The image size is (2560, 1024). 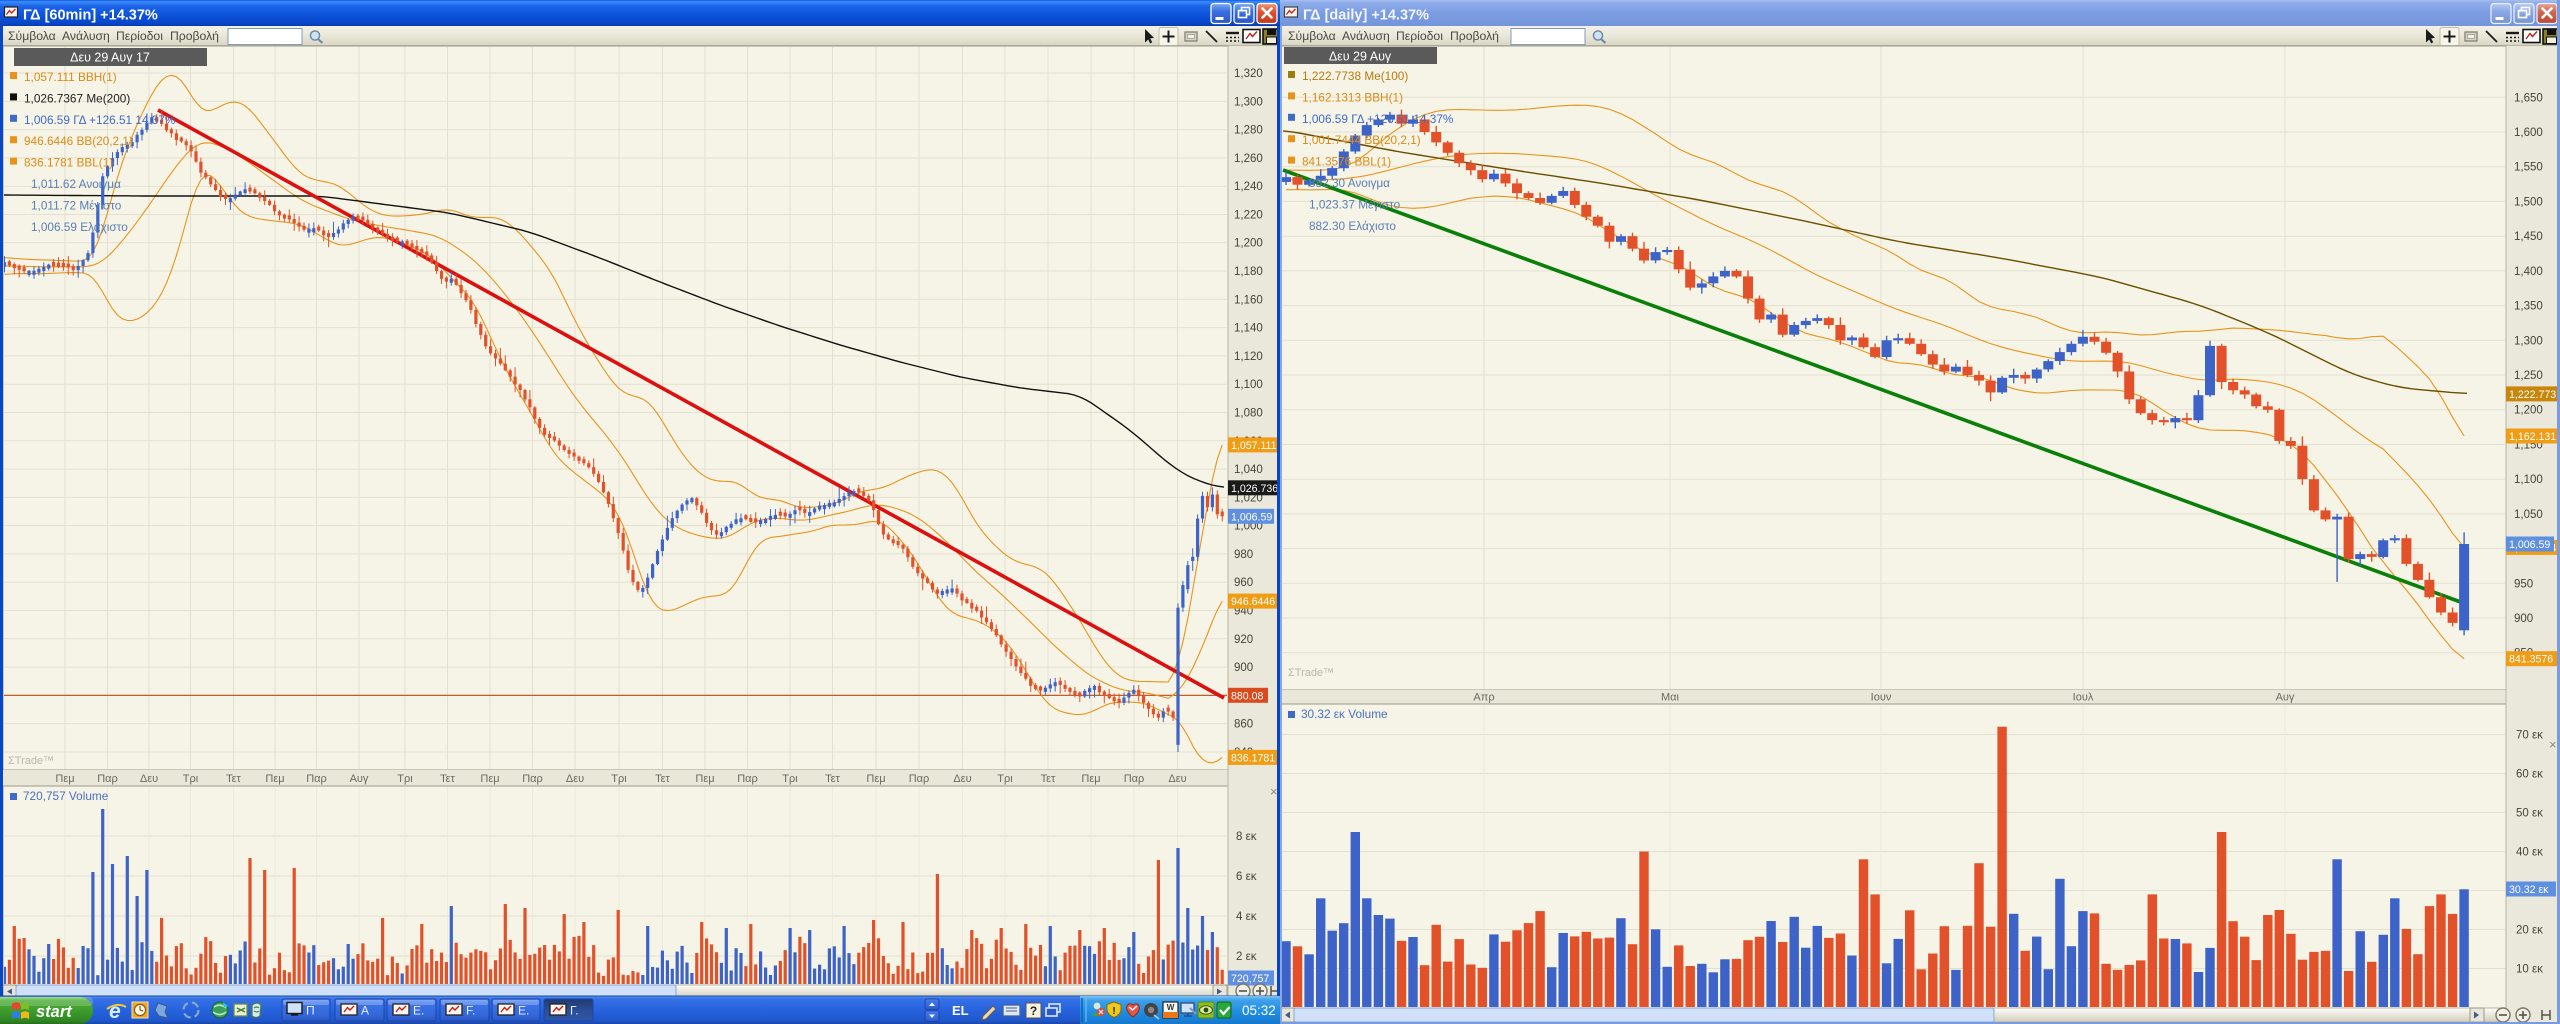 What do you see at coordinates (1360, 57) in the screenshot?
I see `svg-text: Δευ 29 Αυγ` at bounding box center [1360, 57].